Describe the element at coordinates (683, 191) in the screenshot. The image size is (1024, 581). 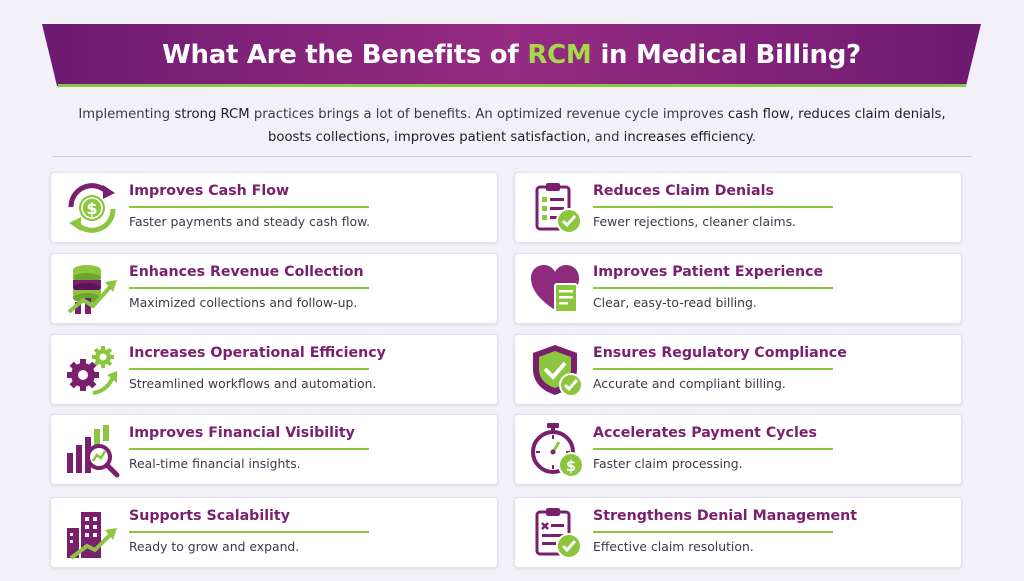
I see `benefit-title: Reduces Claim Denials` at that location.